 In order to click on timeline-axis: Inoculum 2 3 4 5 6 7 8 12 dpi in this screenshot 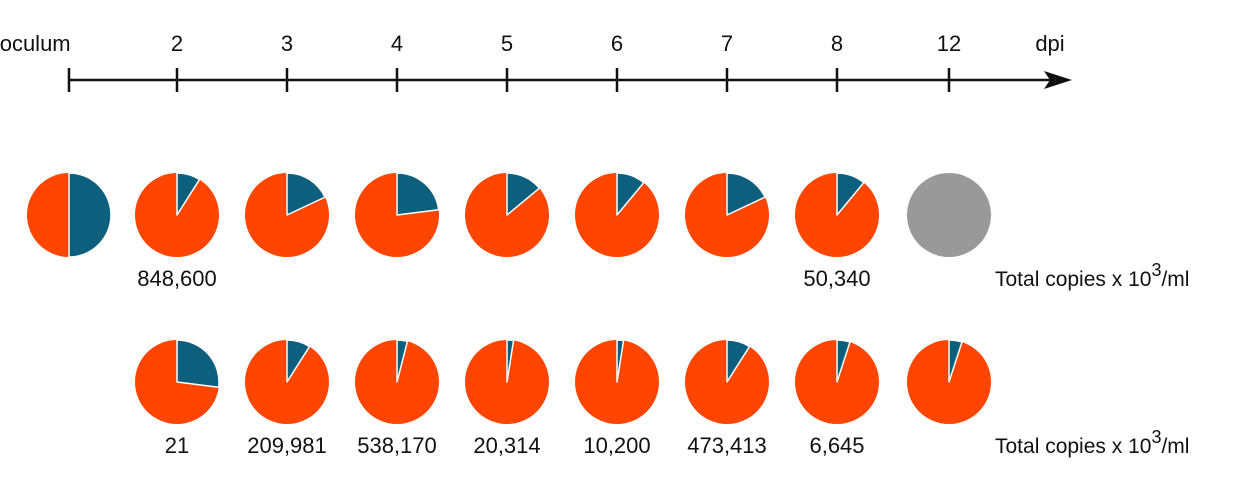, I will do `click(536, 61)`.